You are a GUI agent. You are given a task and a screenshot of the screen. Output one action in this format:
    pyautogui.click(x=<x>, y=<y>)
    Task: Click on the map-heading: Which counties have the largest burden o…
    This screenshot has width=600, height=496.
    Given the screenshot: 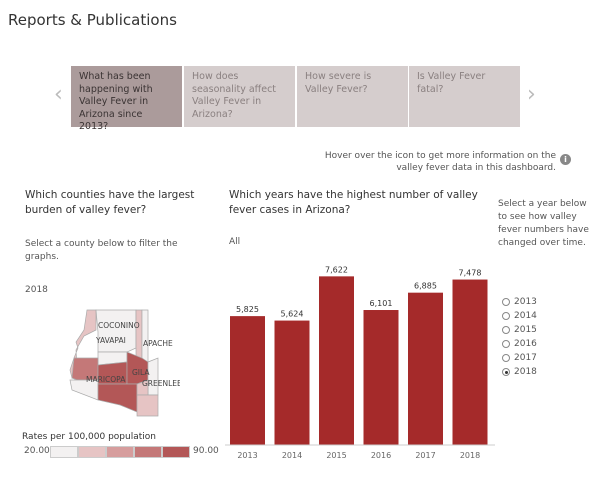 What is the action you would take?
    pyautogui.click(x=110, y=202)
    